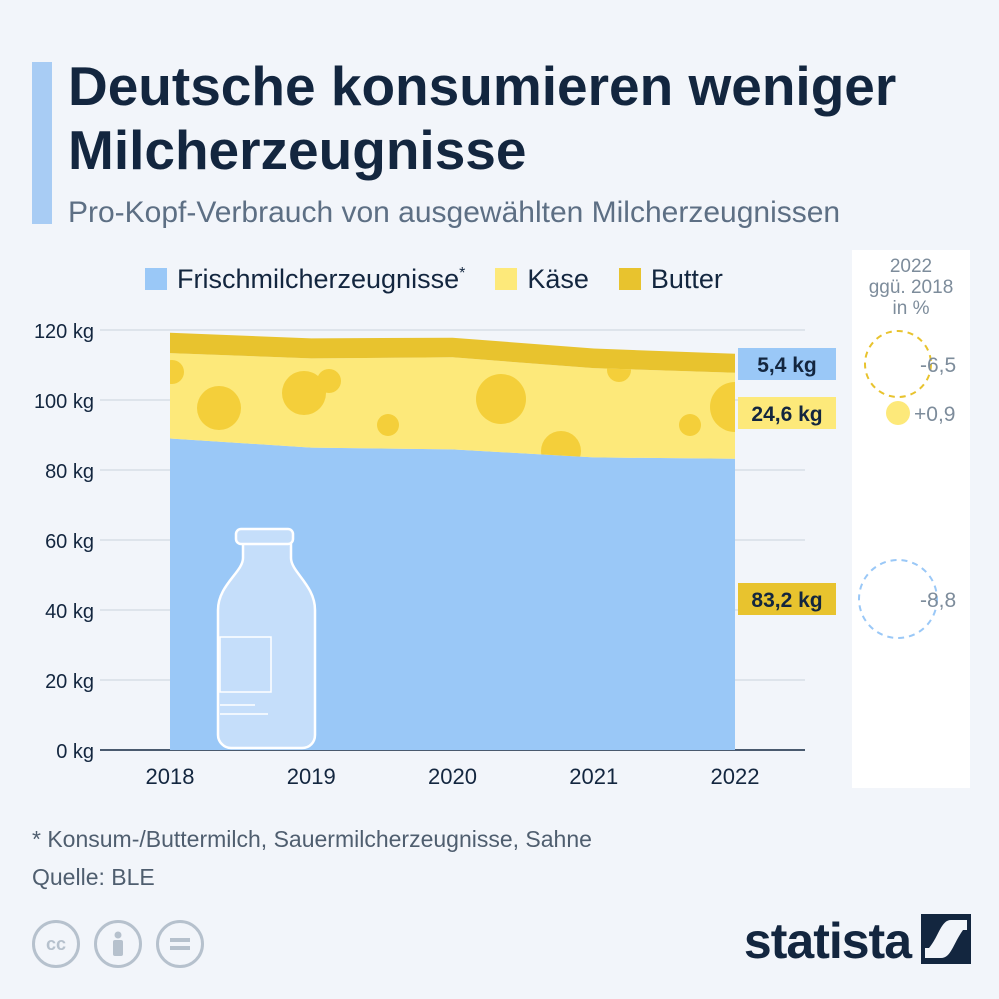 This screenshot has width=999, height=999. I want to click on statista-mark-icon, so click(946, 941).